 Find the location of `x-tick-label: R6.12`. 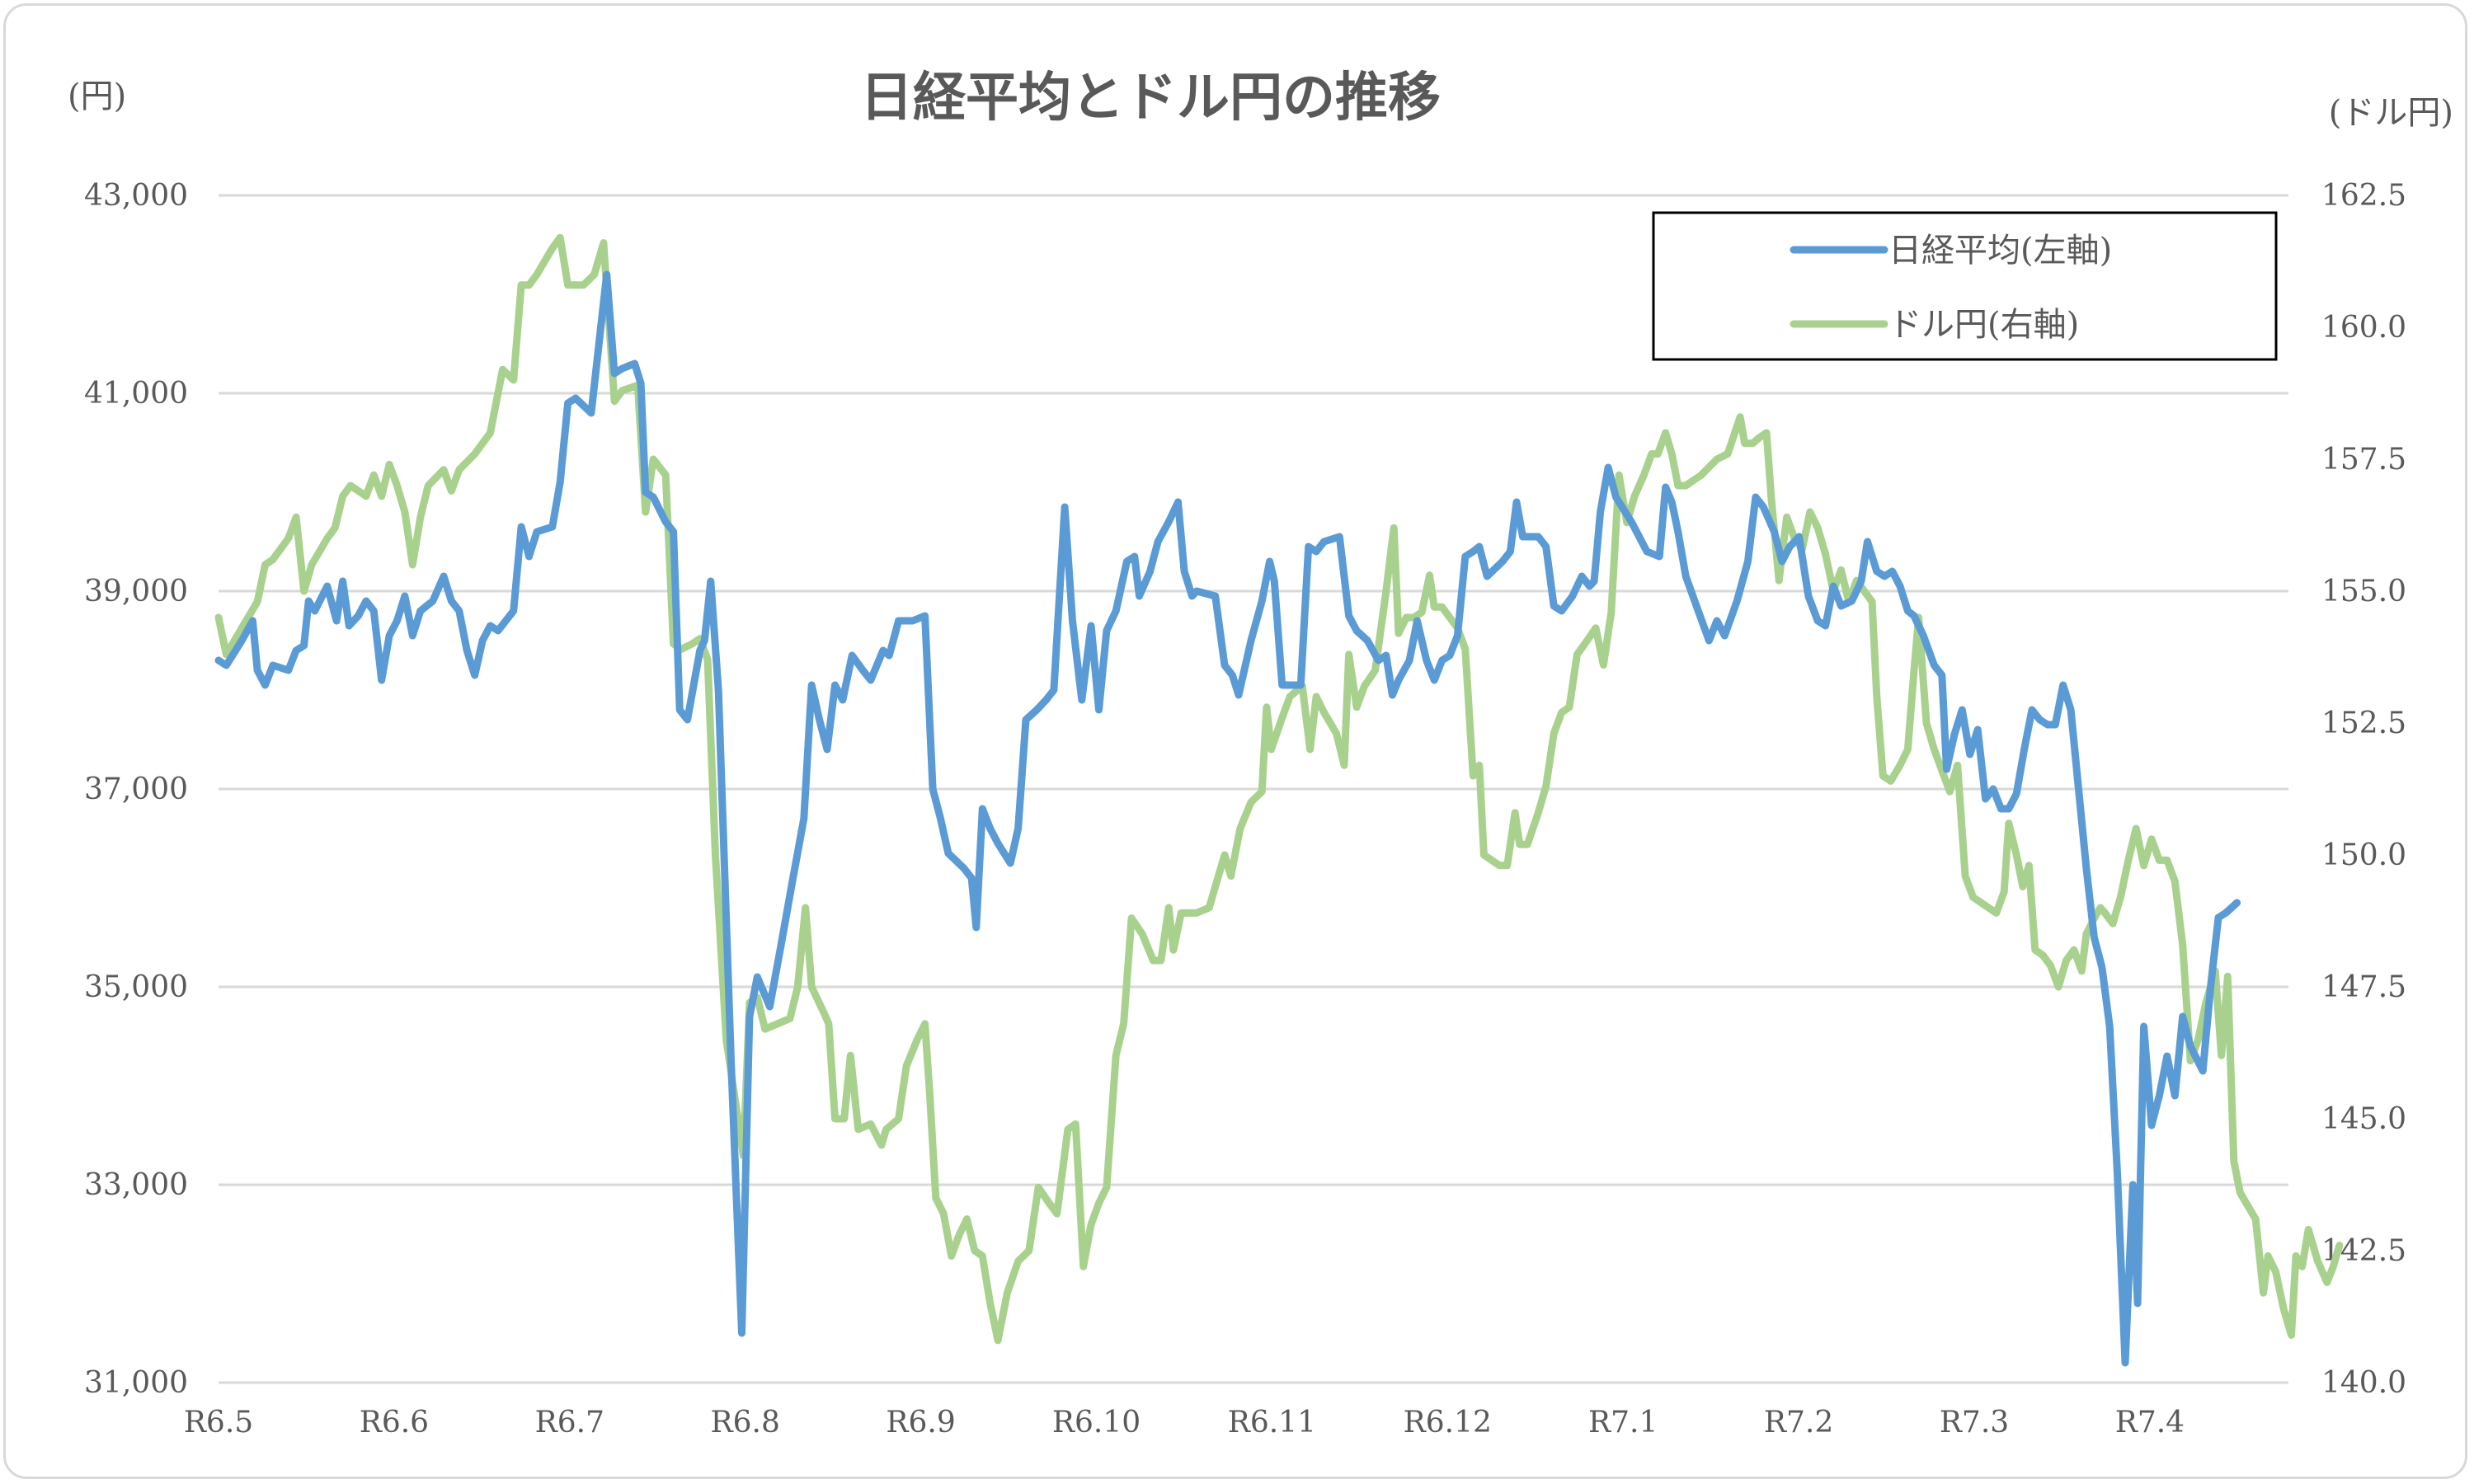

x-tick-label: R6.12 is located at coordinates (1448, 1422).